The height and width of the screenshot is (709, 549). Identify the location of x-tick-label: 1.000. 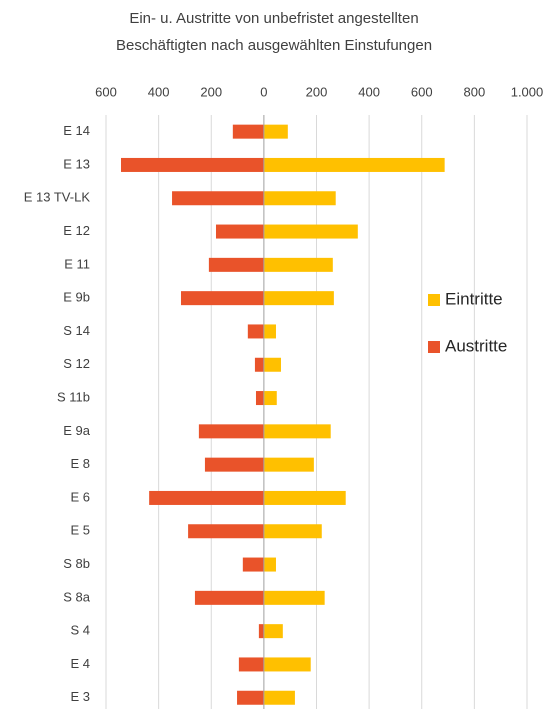
(527, 91).